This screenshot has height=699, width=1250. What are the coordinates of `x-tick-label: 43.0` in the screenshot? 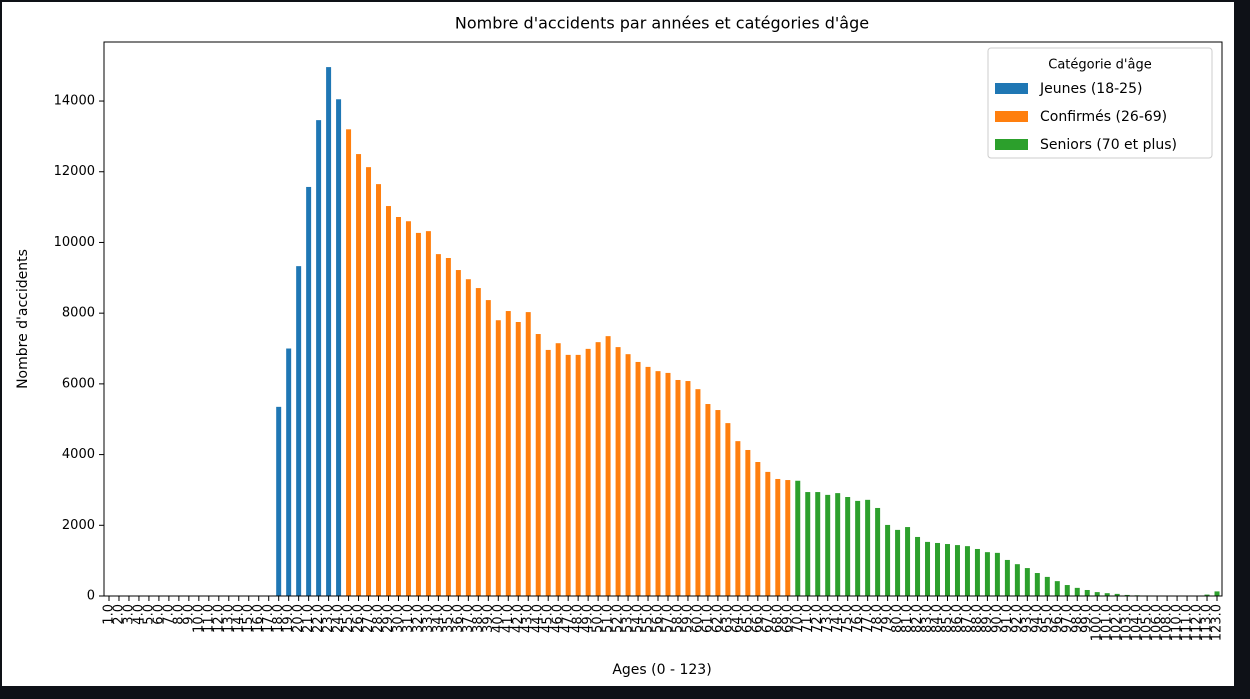 It's located at (528, 618).